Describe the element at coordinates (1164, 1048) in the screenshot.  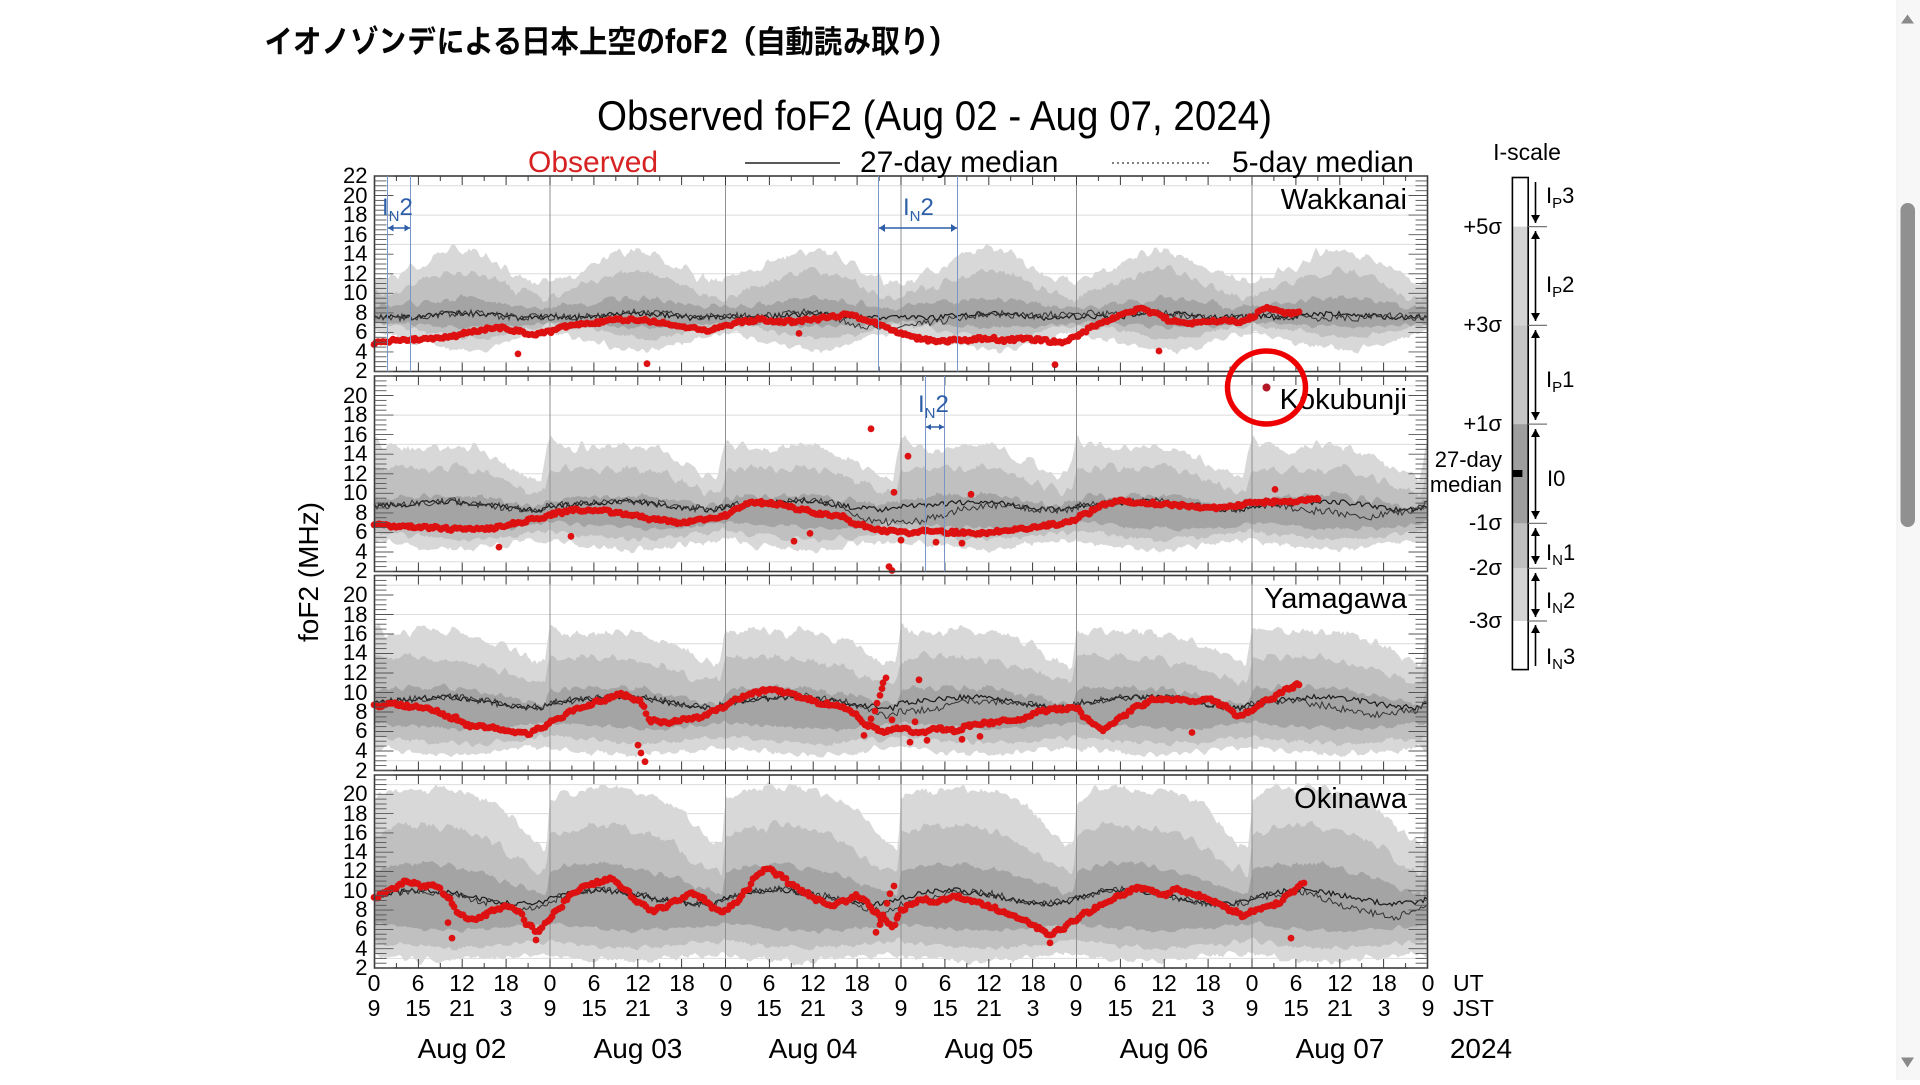
I see `svg-text: Aug 06` at that location.